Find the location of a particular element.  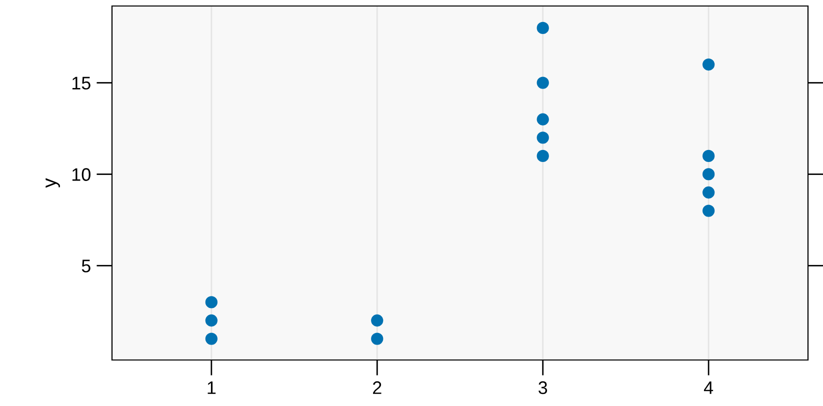

x-tick-label: 1 is located at coordinates (212, 387).